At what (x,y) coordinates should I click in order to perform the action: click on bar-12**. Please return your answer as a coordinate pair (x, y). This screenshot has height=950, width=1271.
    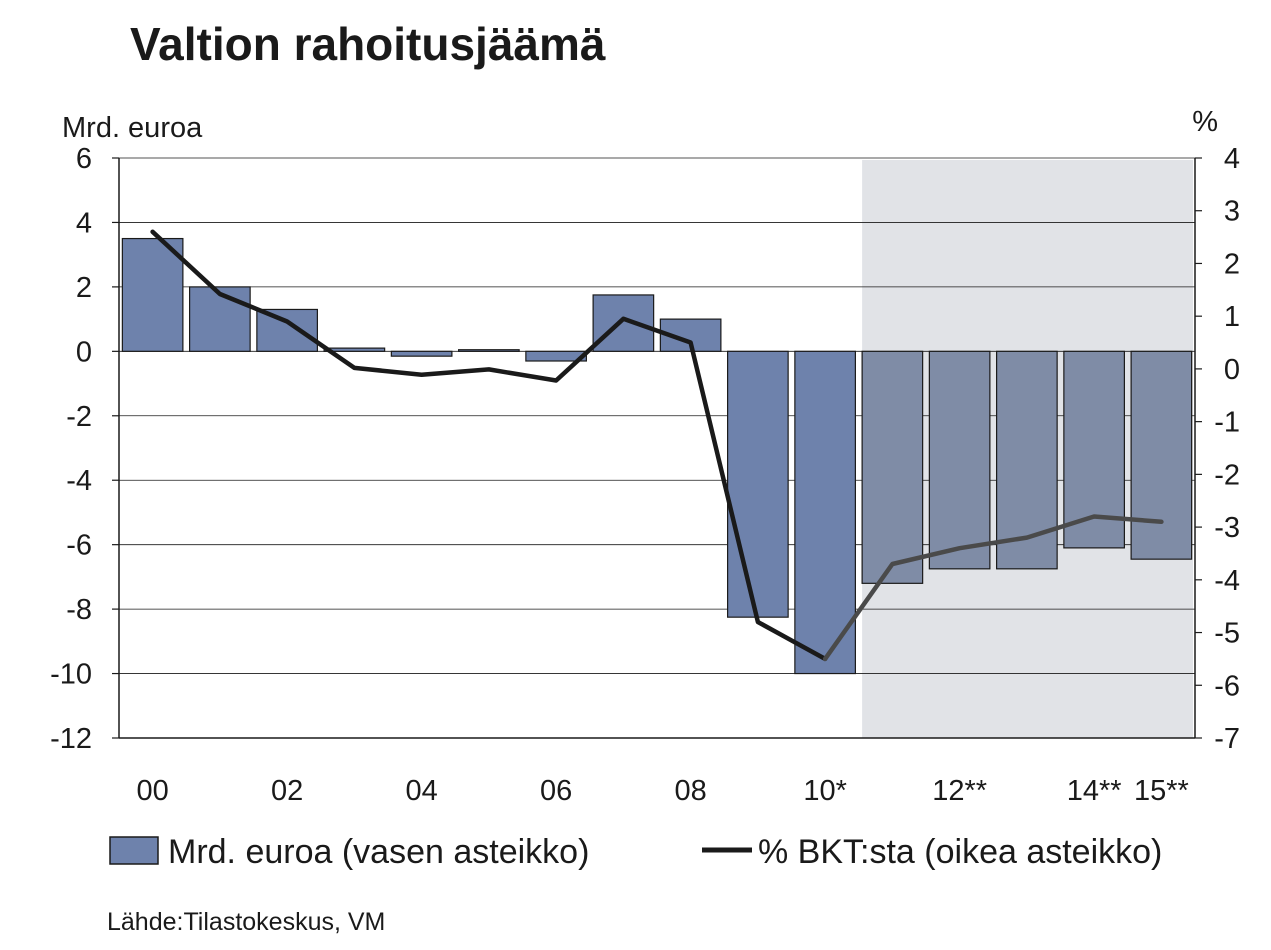
    Looking at the image, I should click on (959, 460).